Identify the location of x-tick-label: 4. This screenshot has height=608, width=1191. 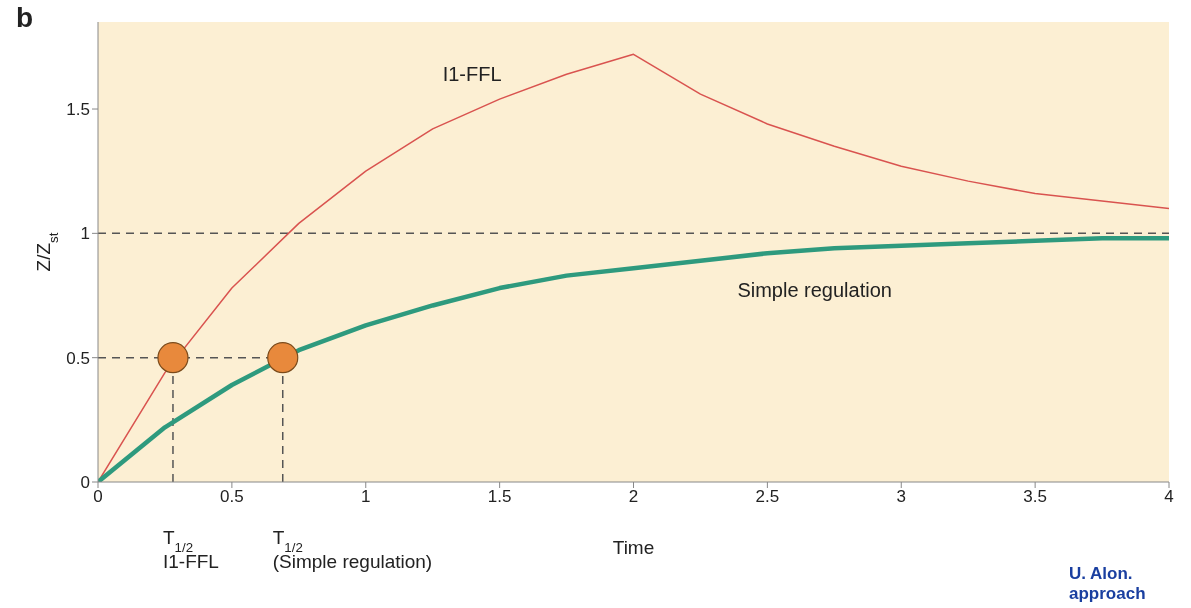
(1169, 497).